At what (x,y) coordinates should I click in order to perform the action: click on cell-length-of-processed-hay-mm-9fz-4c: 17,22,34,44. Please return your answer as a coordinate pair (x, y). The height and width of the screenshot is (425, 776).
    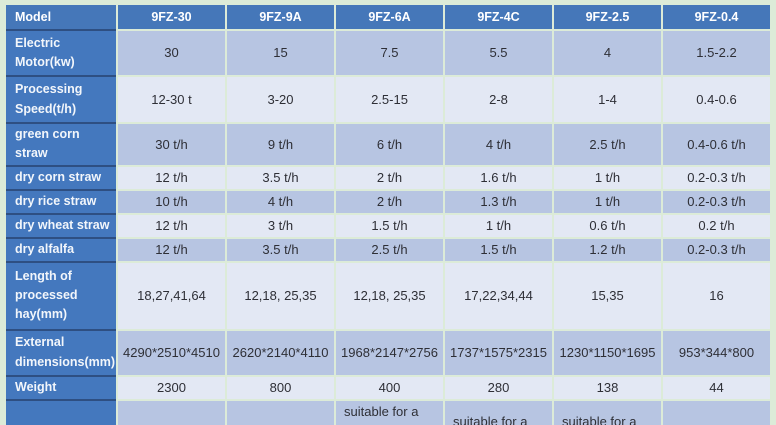
    Looking at the image, I should click on (498, 295).